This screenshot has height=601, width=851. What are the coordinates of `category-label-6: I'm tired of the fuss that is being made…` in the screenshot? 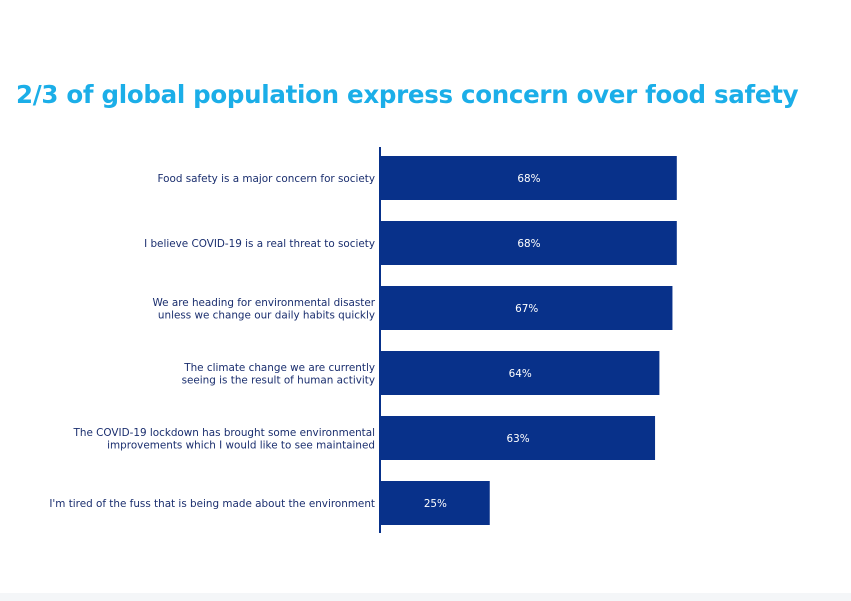 It's located at (212, 504).